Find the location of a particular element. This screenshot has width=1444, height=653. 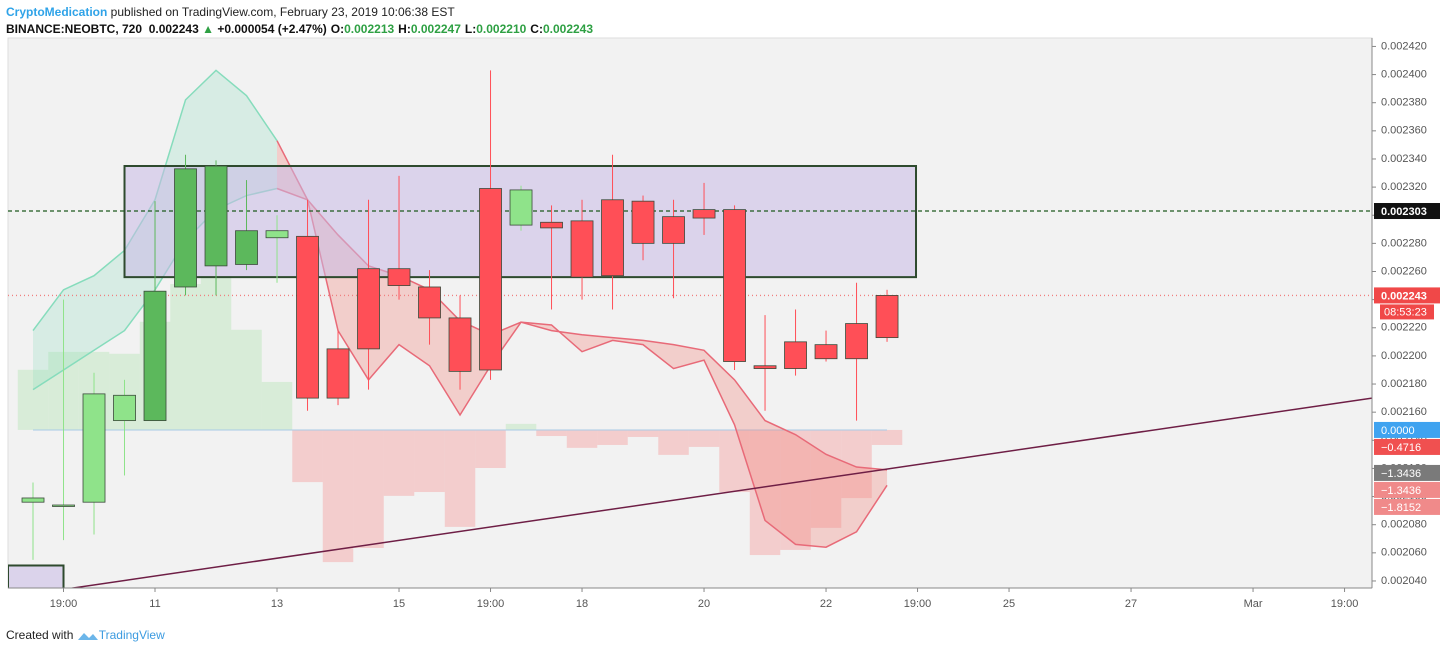

change: +0.000054 (+2.47%) is located at coordinates (272, 29).